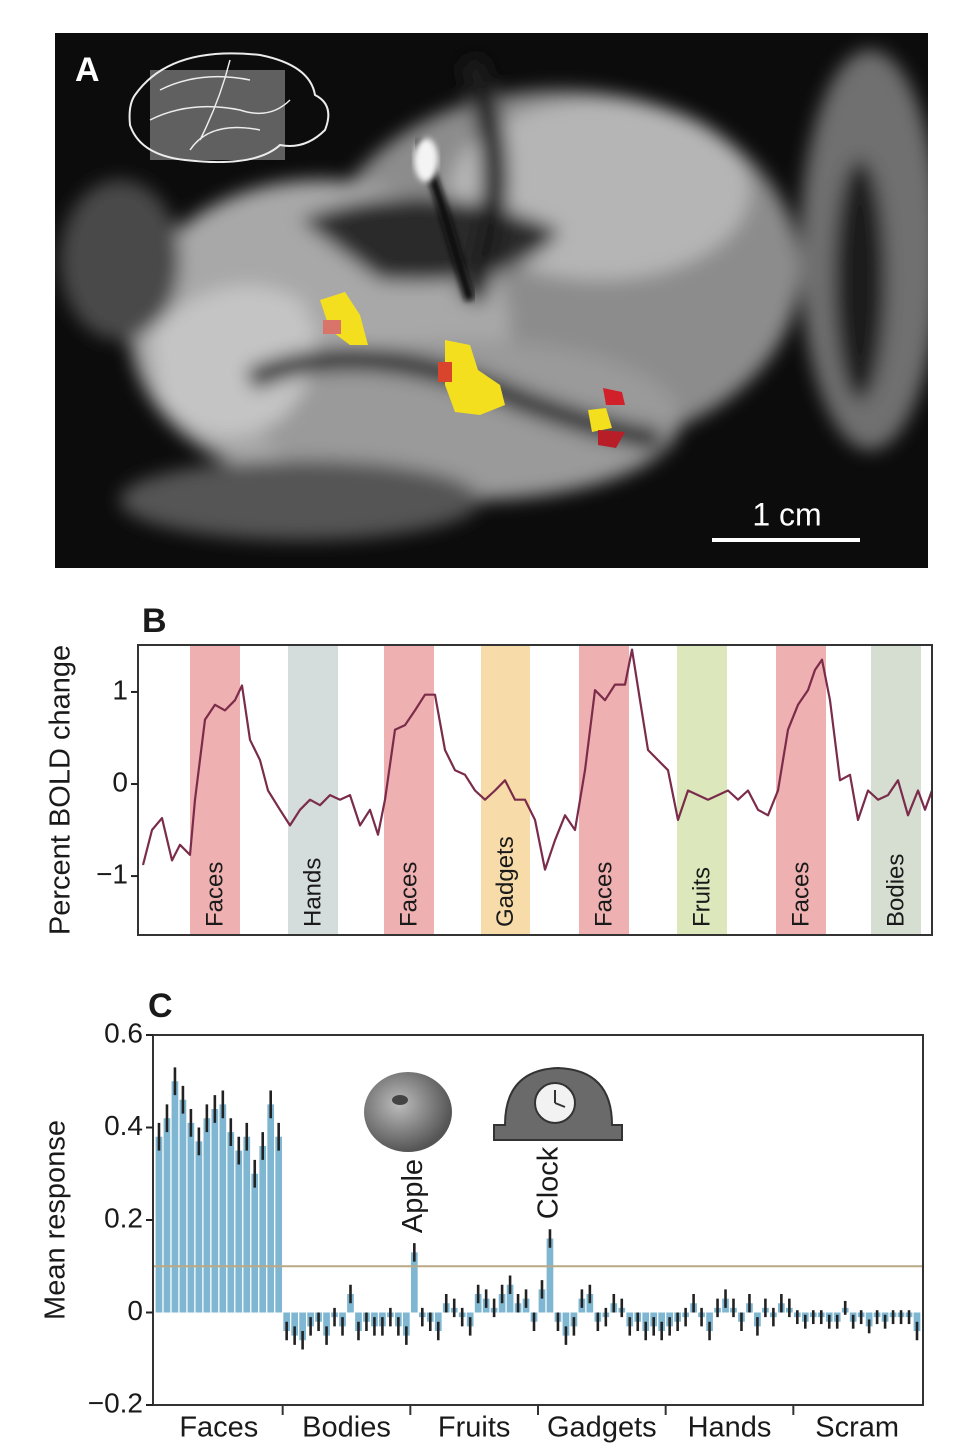 This screenshot has height=1454, width=972. Describe the element at coordinates (346, 1428) in the screenshot. I see `group-label: Bodies` at that location.